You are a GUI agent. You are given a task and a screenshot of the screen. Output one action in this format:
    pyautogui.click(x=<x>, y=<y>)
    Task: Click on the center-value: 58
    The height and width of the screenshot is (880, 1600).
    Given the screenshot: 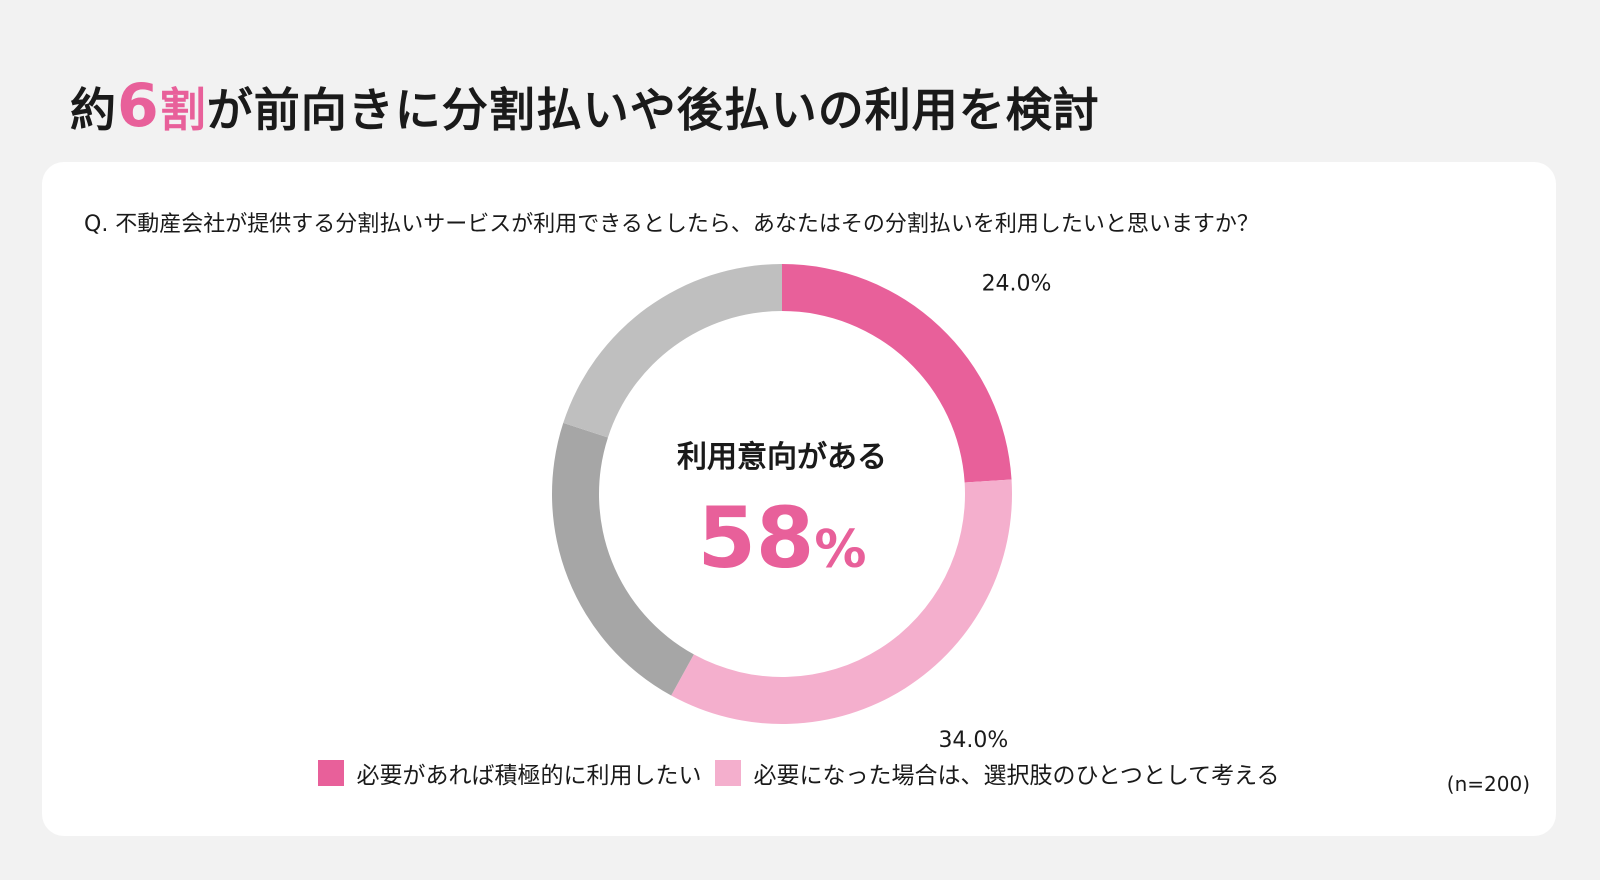 What is the action you would take?
    pyautogui.click(x=755, y=538)
    